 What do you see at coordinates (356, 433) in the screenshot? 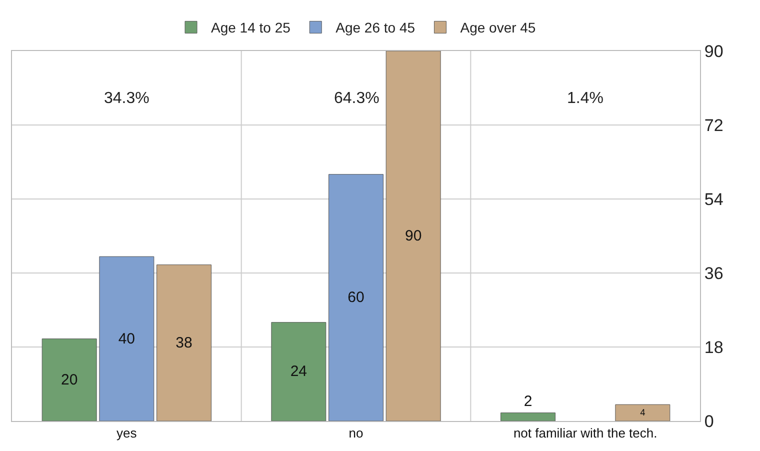
I see `x-tick-label: no` at bounding box center [356, 433].